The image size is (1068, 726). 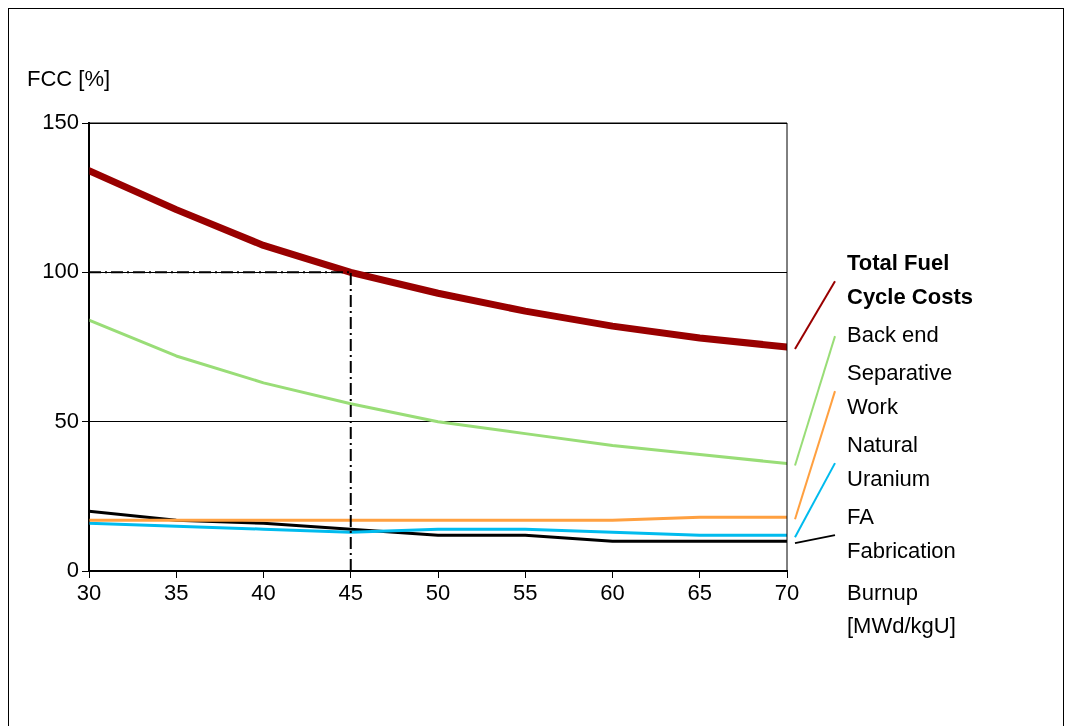 I want to click on x-tick-label: 40, so click(x=263, y=593).